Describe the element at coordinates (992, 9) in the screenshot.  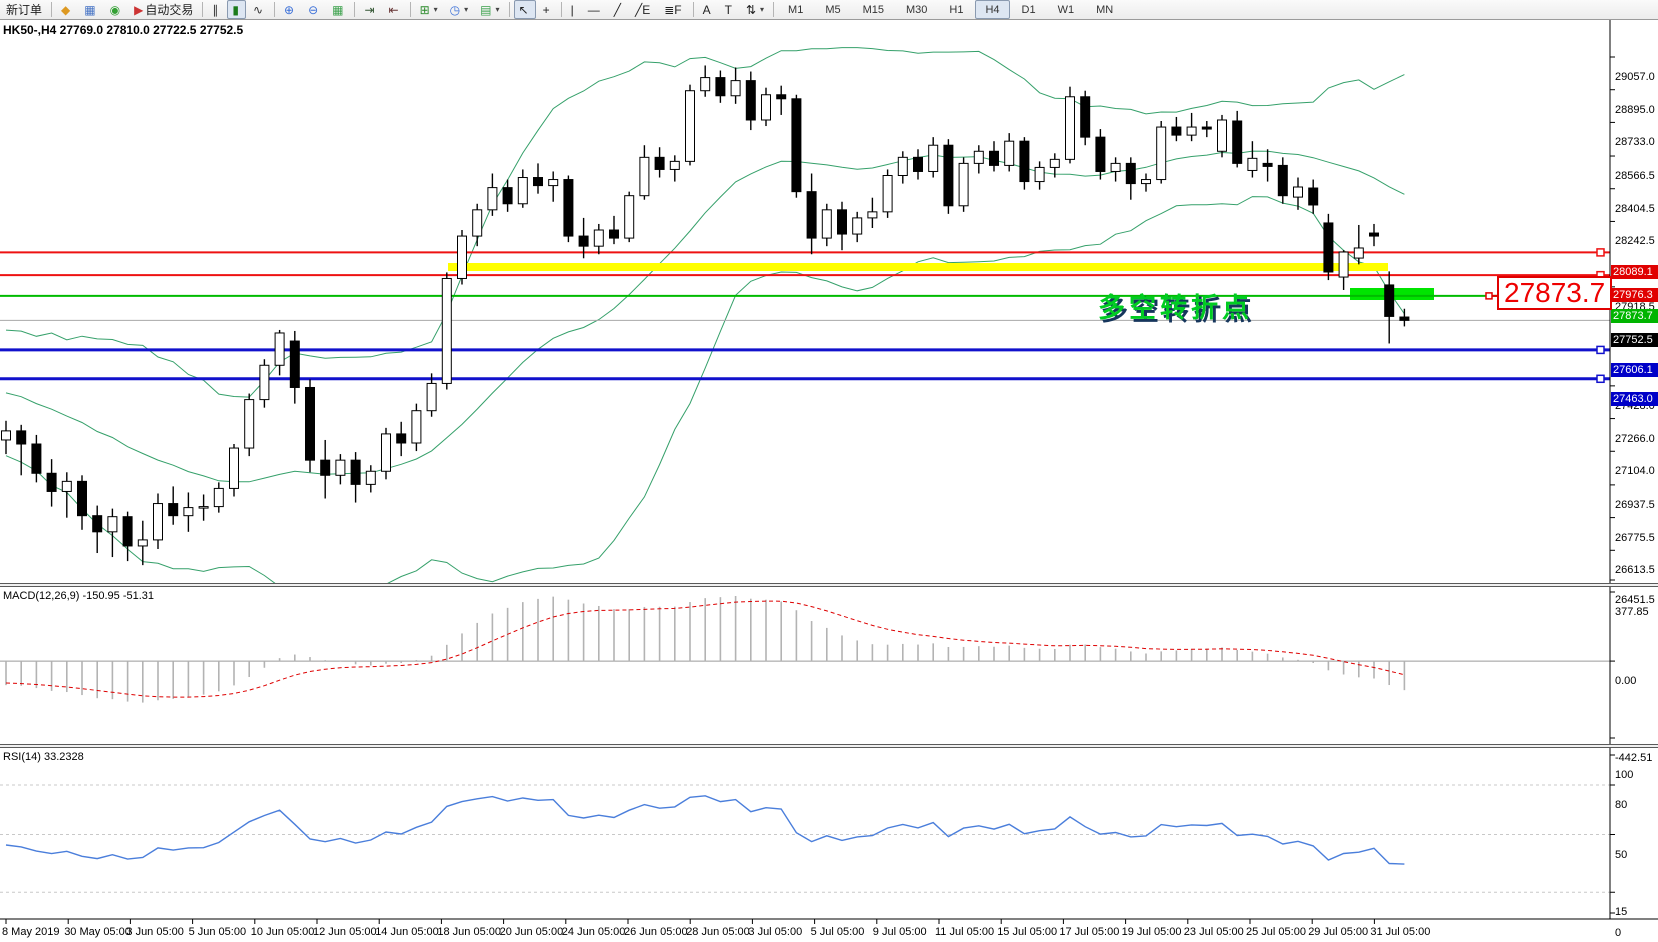
I see `timeframe-h4: H4` at that location.